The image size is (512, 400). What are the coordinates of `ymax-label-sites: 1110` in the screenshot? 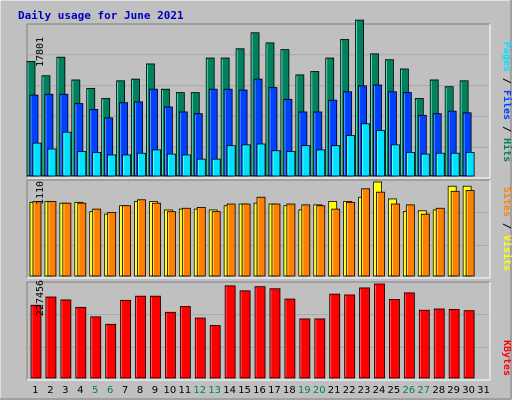 It's located at (40, 193).